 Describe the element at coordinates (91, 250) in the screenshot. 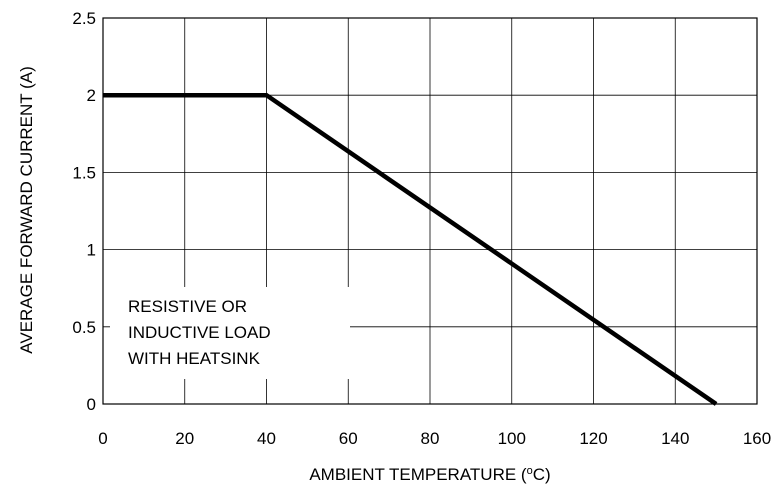

I see `y-tick-label: 1` at that location.